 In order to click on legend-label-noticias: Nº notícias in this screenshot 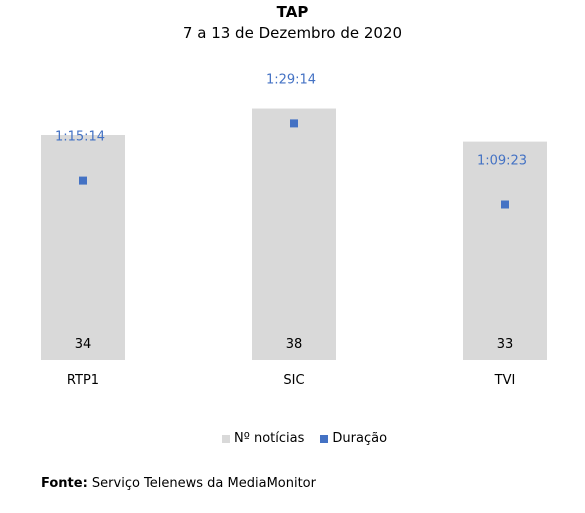, I will do `click(269, 438)`.